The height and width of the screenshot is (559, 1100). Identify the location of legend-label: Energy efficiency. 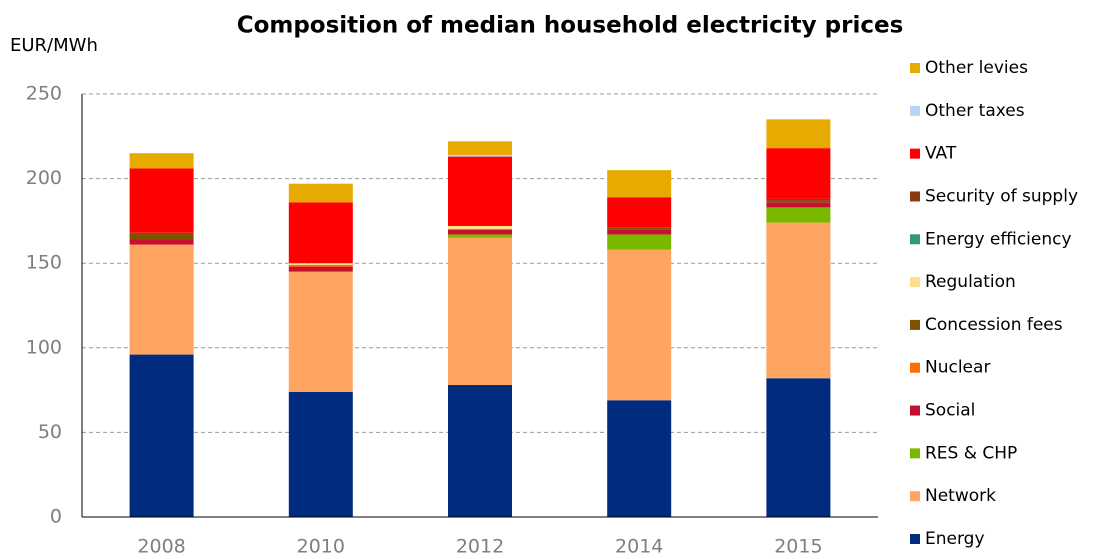
(998, 239).